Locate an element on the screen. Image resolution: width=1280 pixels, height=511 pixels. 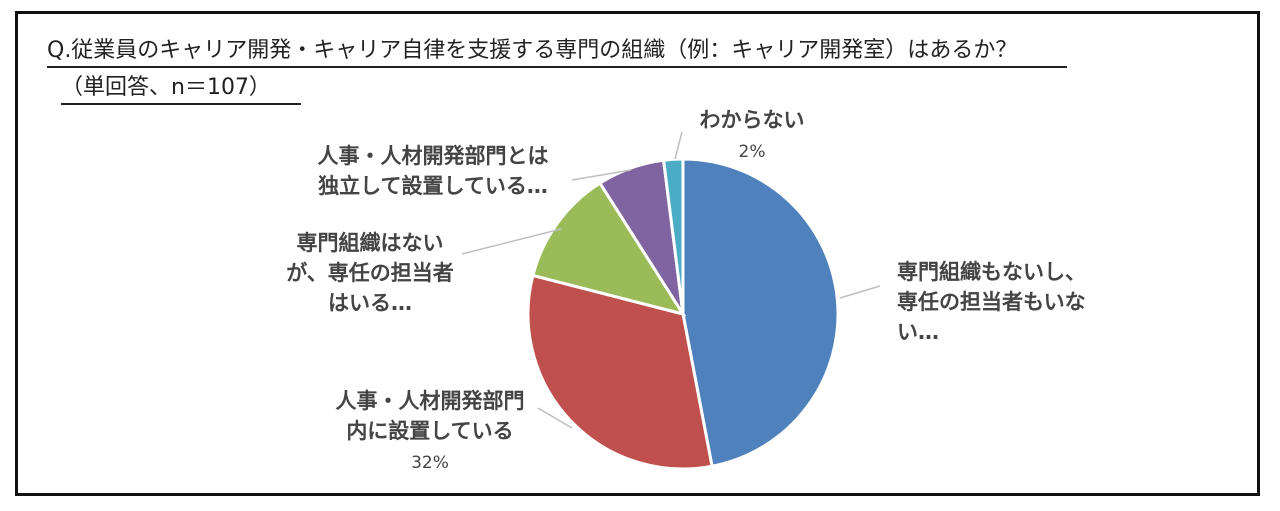
slice-label-3: 専門組織はない is located at coordinates (370, 243).